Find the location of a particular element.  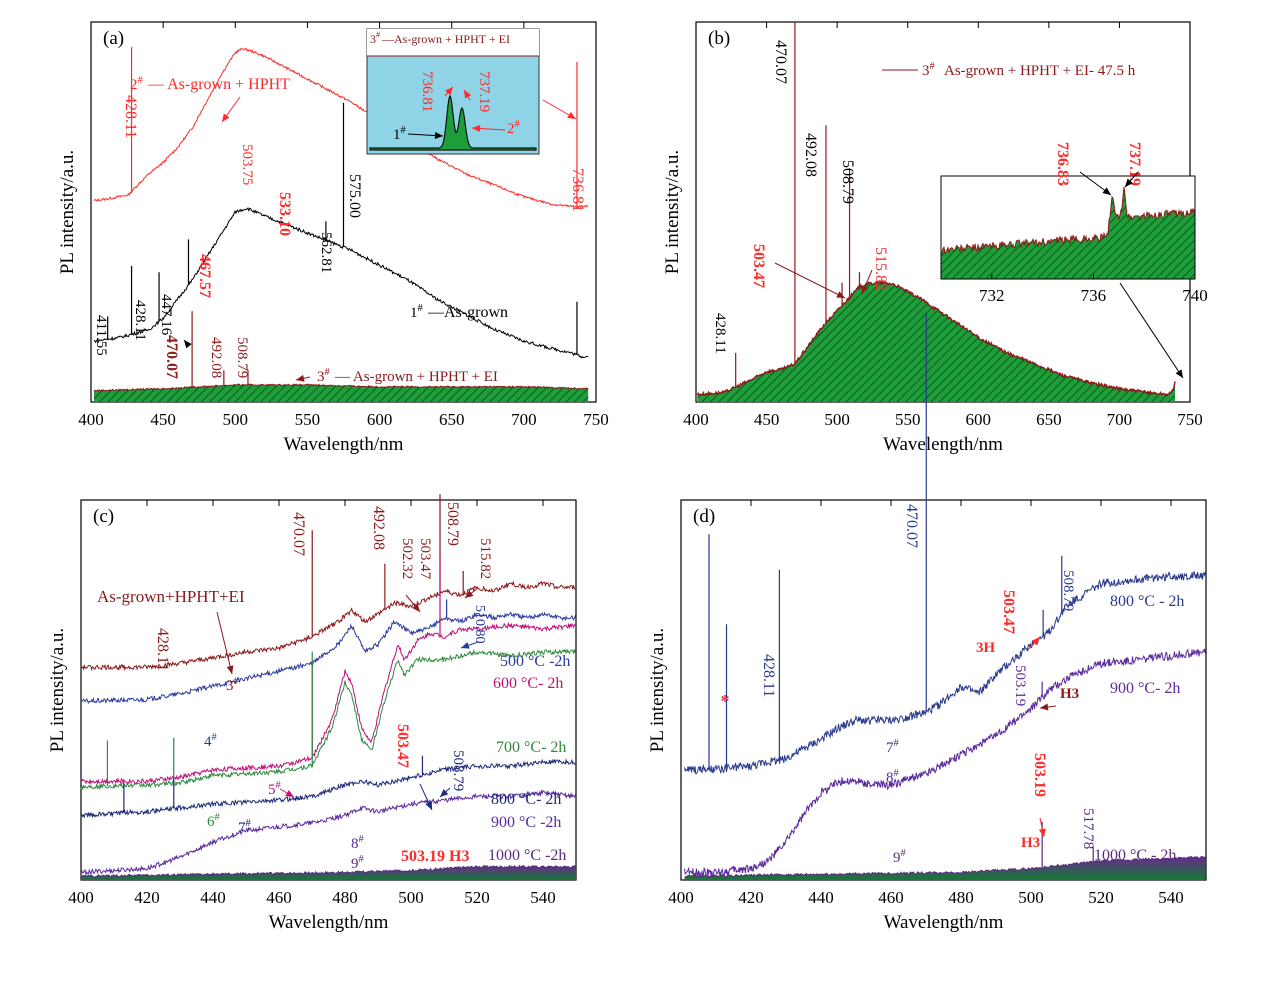

panel-letter: (b) is located at coordinates (719, 38).